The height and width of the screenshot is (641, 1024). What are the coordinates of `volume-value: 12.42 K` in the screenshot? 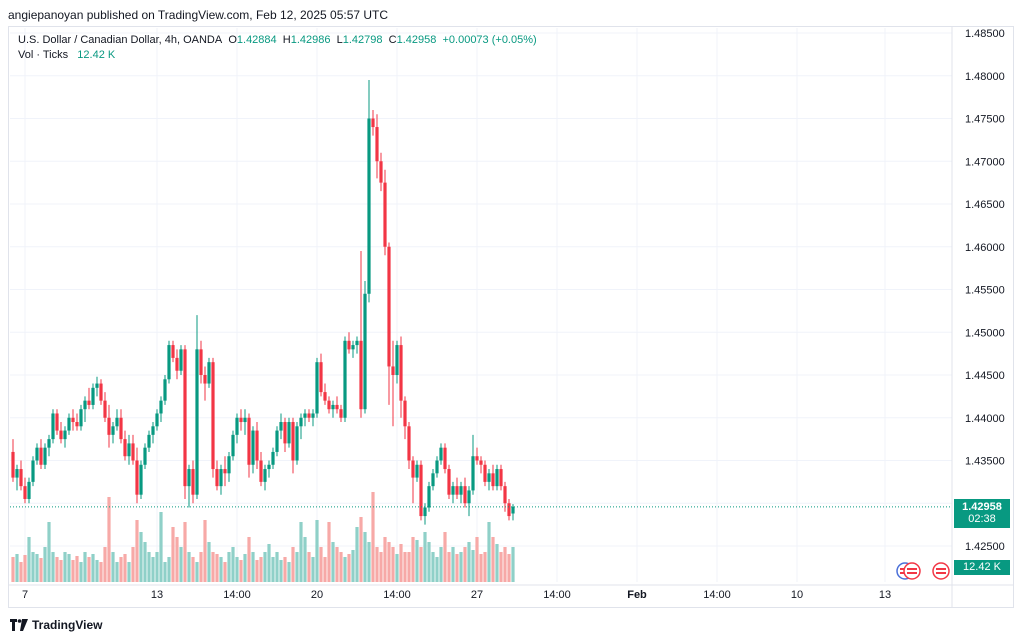 It's located at (96, 55).